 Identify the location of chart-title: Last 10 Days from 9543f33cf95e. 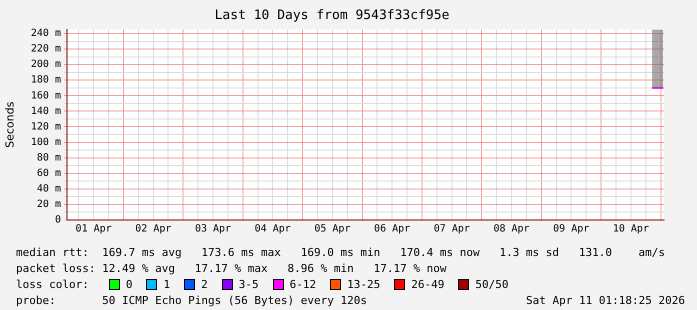
(332, 16).